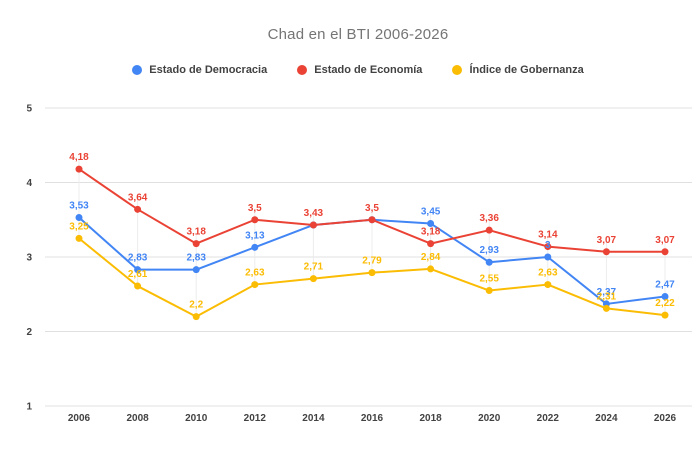 Image resolution: width=700 pixels, height=461 pixels. Describe the element at coordinates (29, 183) in the screenshot. I see `y-axis-tick-label: 4` at that location.